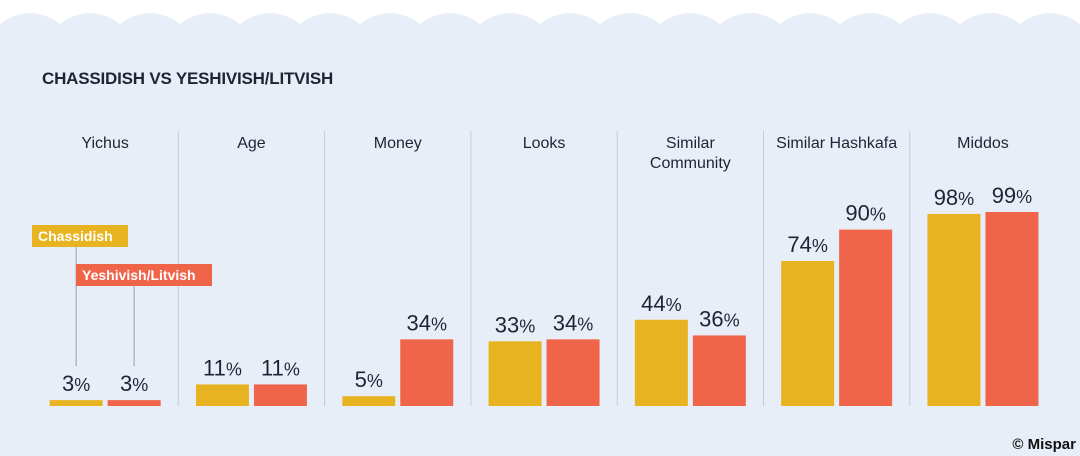 Image resolution: width=1080 pixels, height=456 pixels. I want to click on category-label: Similar Community, so click(690, 153).